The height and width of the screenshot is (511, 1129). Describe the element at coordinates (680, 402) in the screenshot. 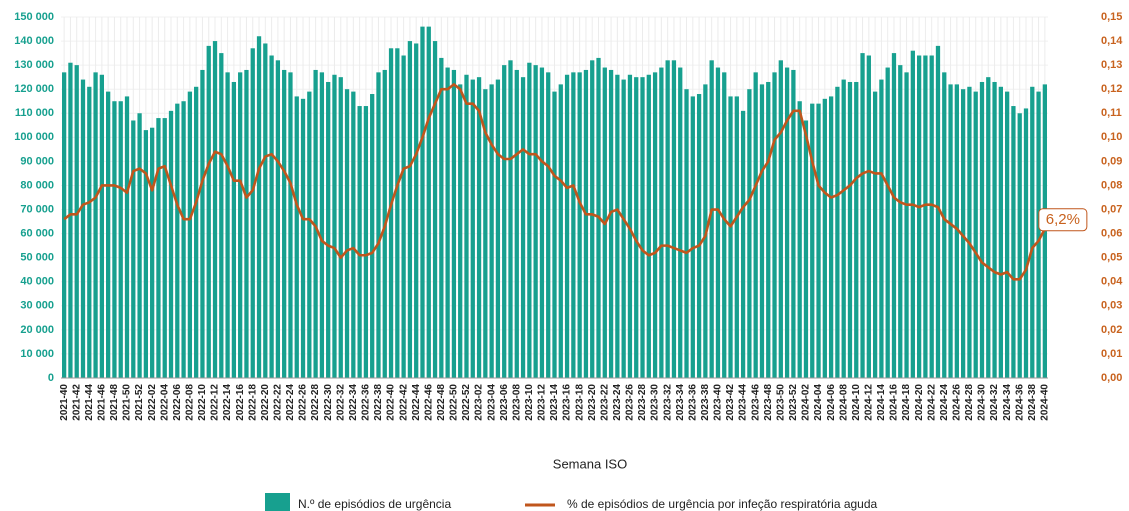

I see `x-tick-label: 2023-34` at that location.